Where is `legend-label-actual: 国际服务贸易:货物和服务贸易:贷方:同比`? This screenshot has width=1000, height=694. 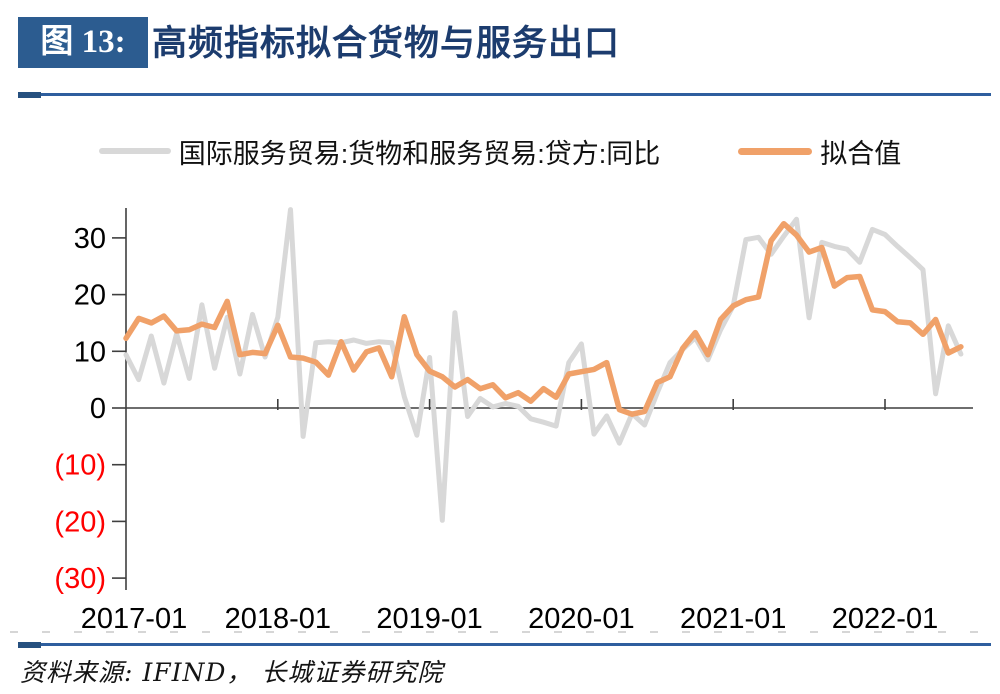
legend-label-actual: 国际服务贸易:货物和服务贸易:贷方:同比 is located at coordinates (419, 153).